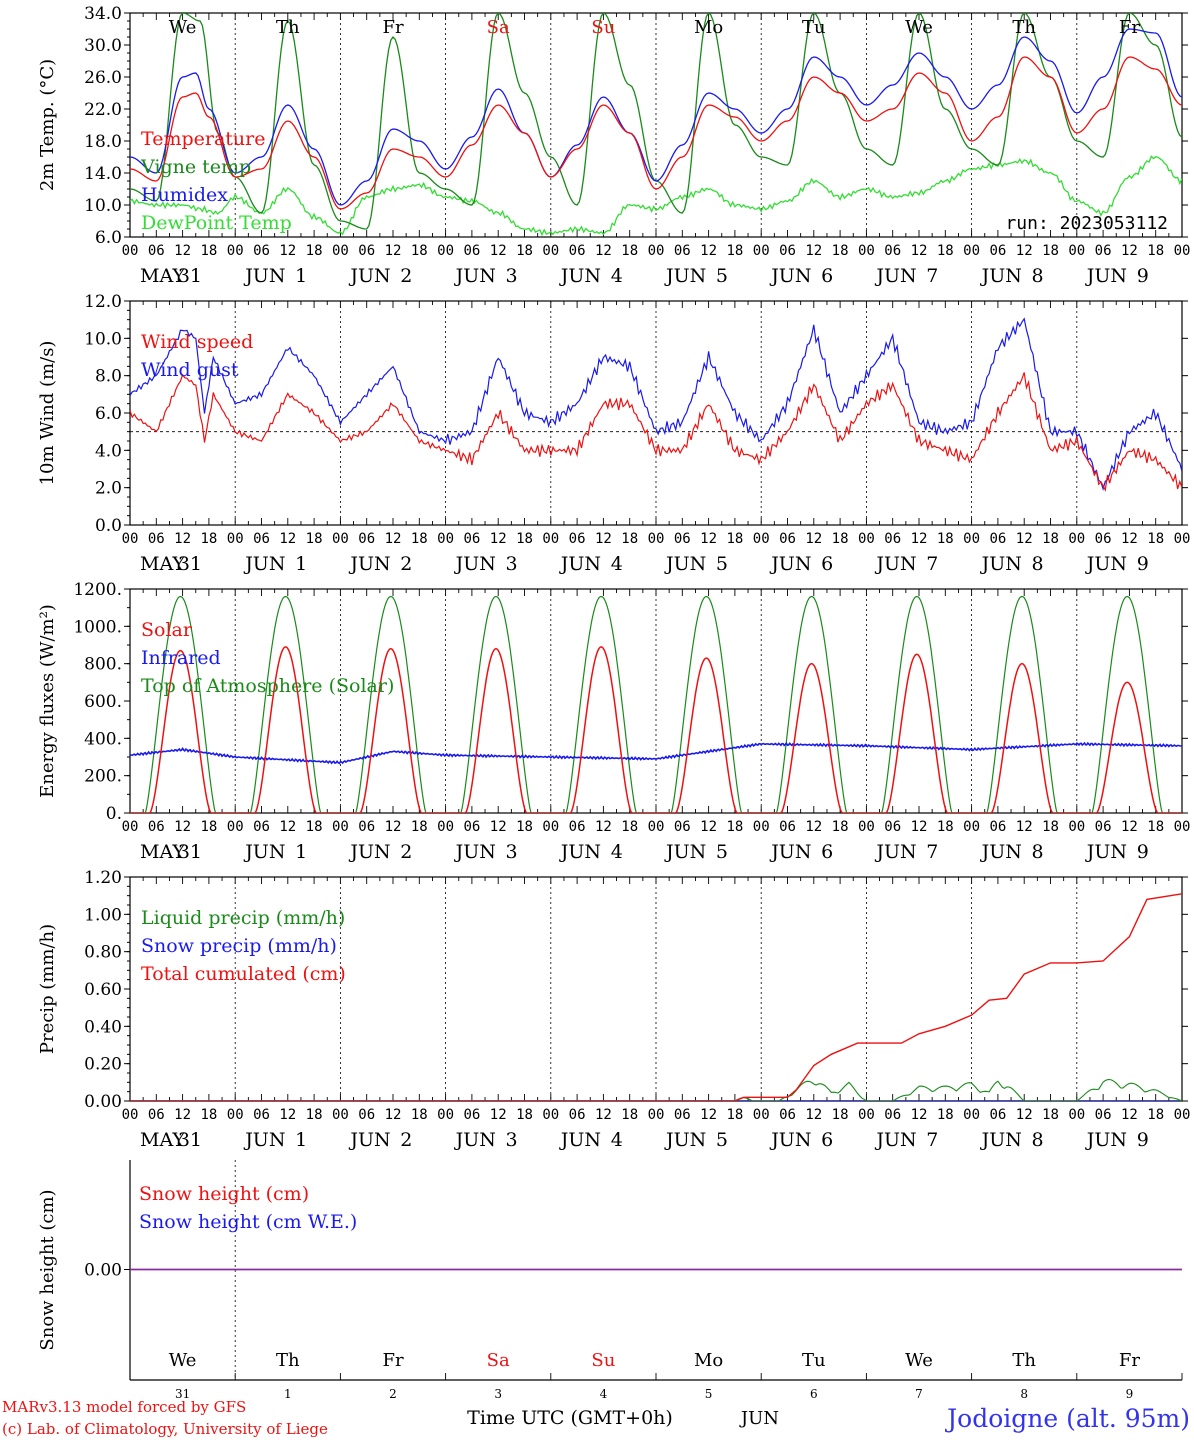 Image resolution: width=1194 pixels, height=1440 pixels. What do you see at coordinates (103, 953) in the screenshot?
I see `y-tick-label: 0.80` at bounding box center [103, 953].